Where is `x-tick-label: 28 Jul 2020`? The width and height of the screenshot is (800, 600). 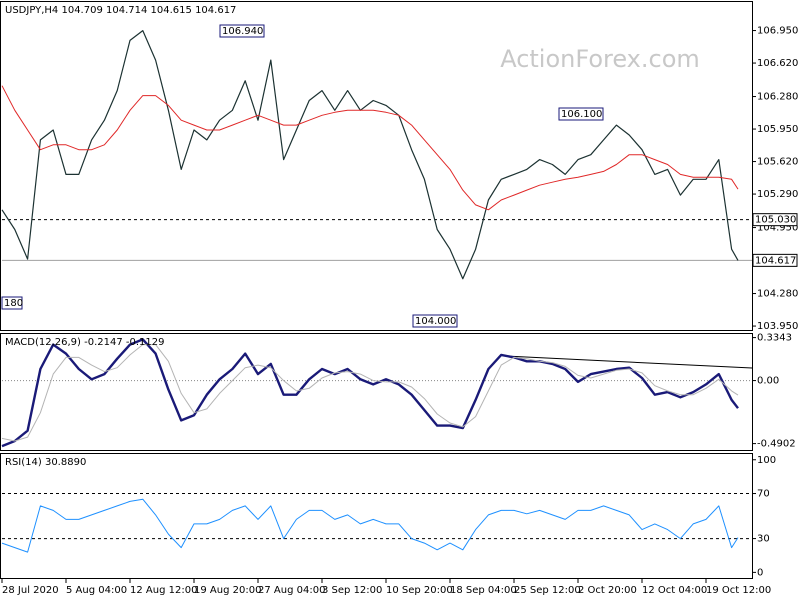 x-tick-label: 28 Jul 2020 is located at coordinates (30, 590).